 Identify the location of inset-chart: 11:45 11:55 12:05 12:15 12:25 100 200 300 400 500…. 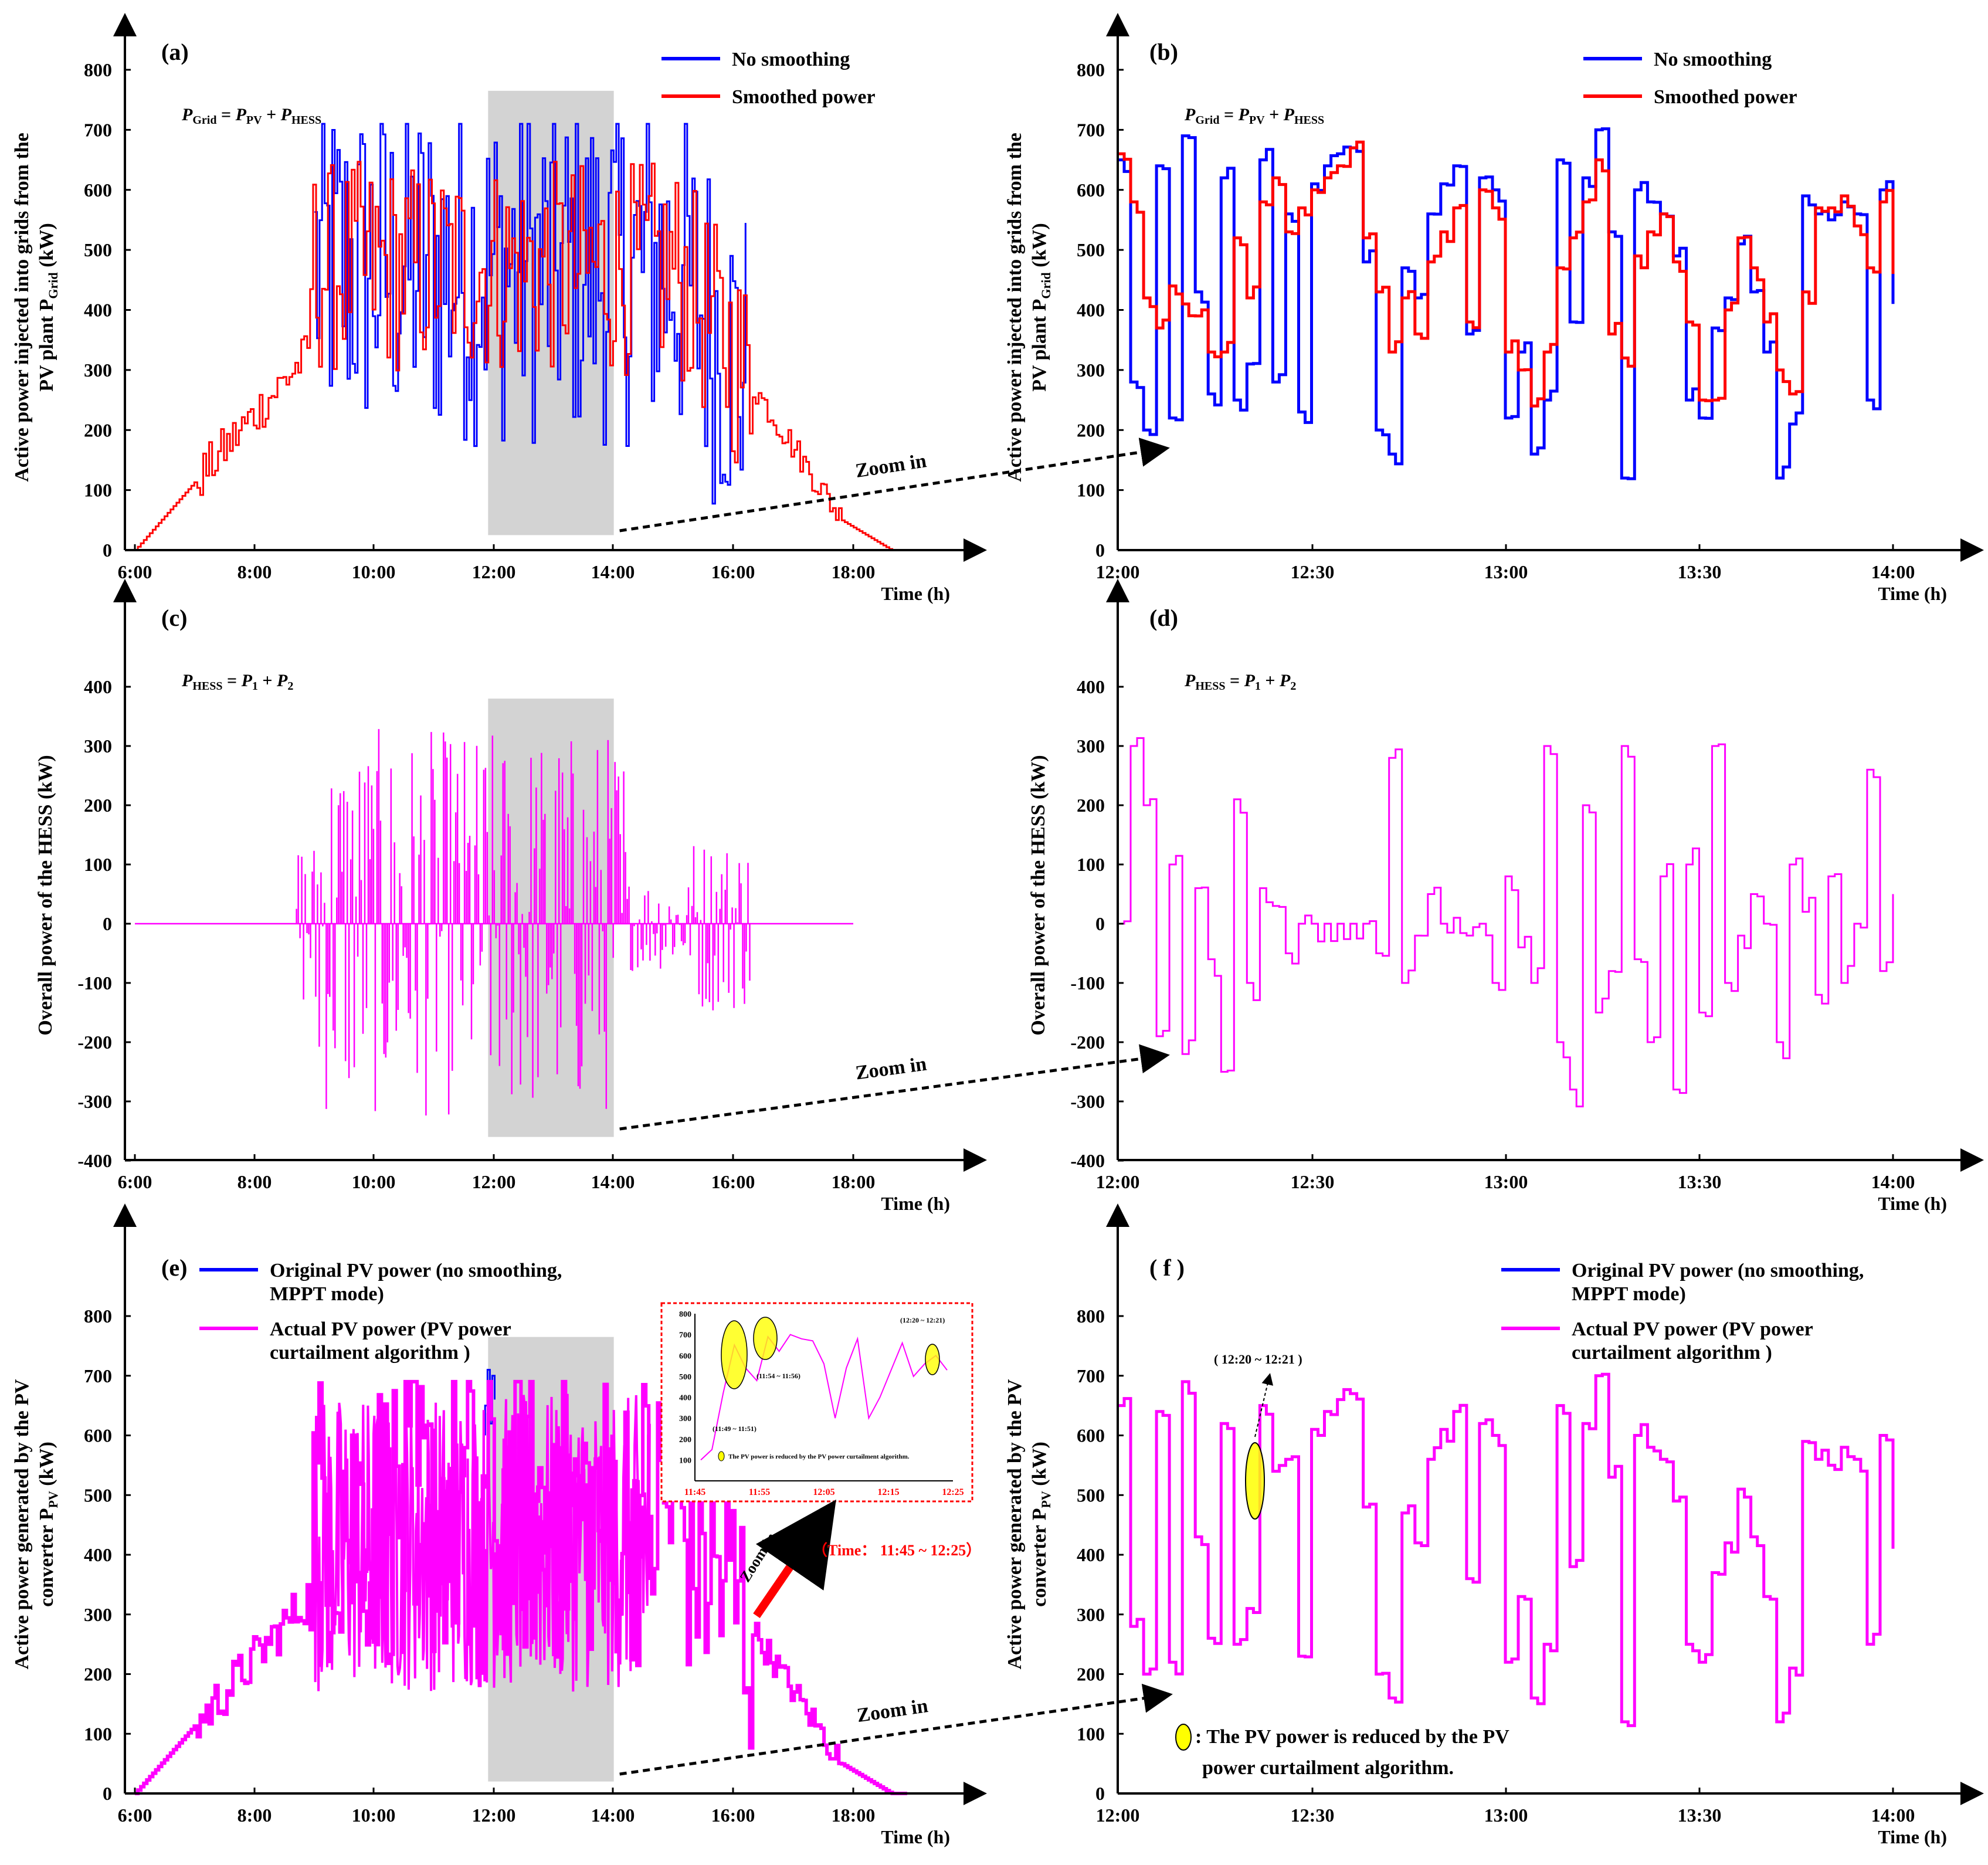
(816, 1402).